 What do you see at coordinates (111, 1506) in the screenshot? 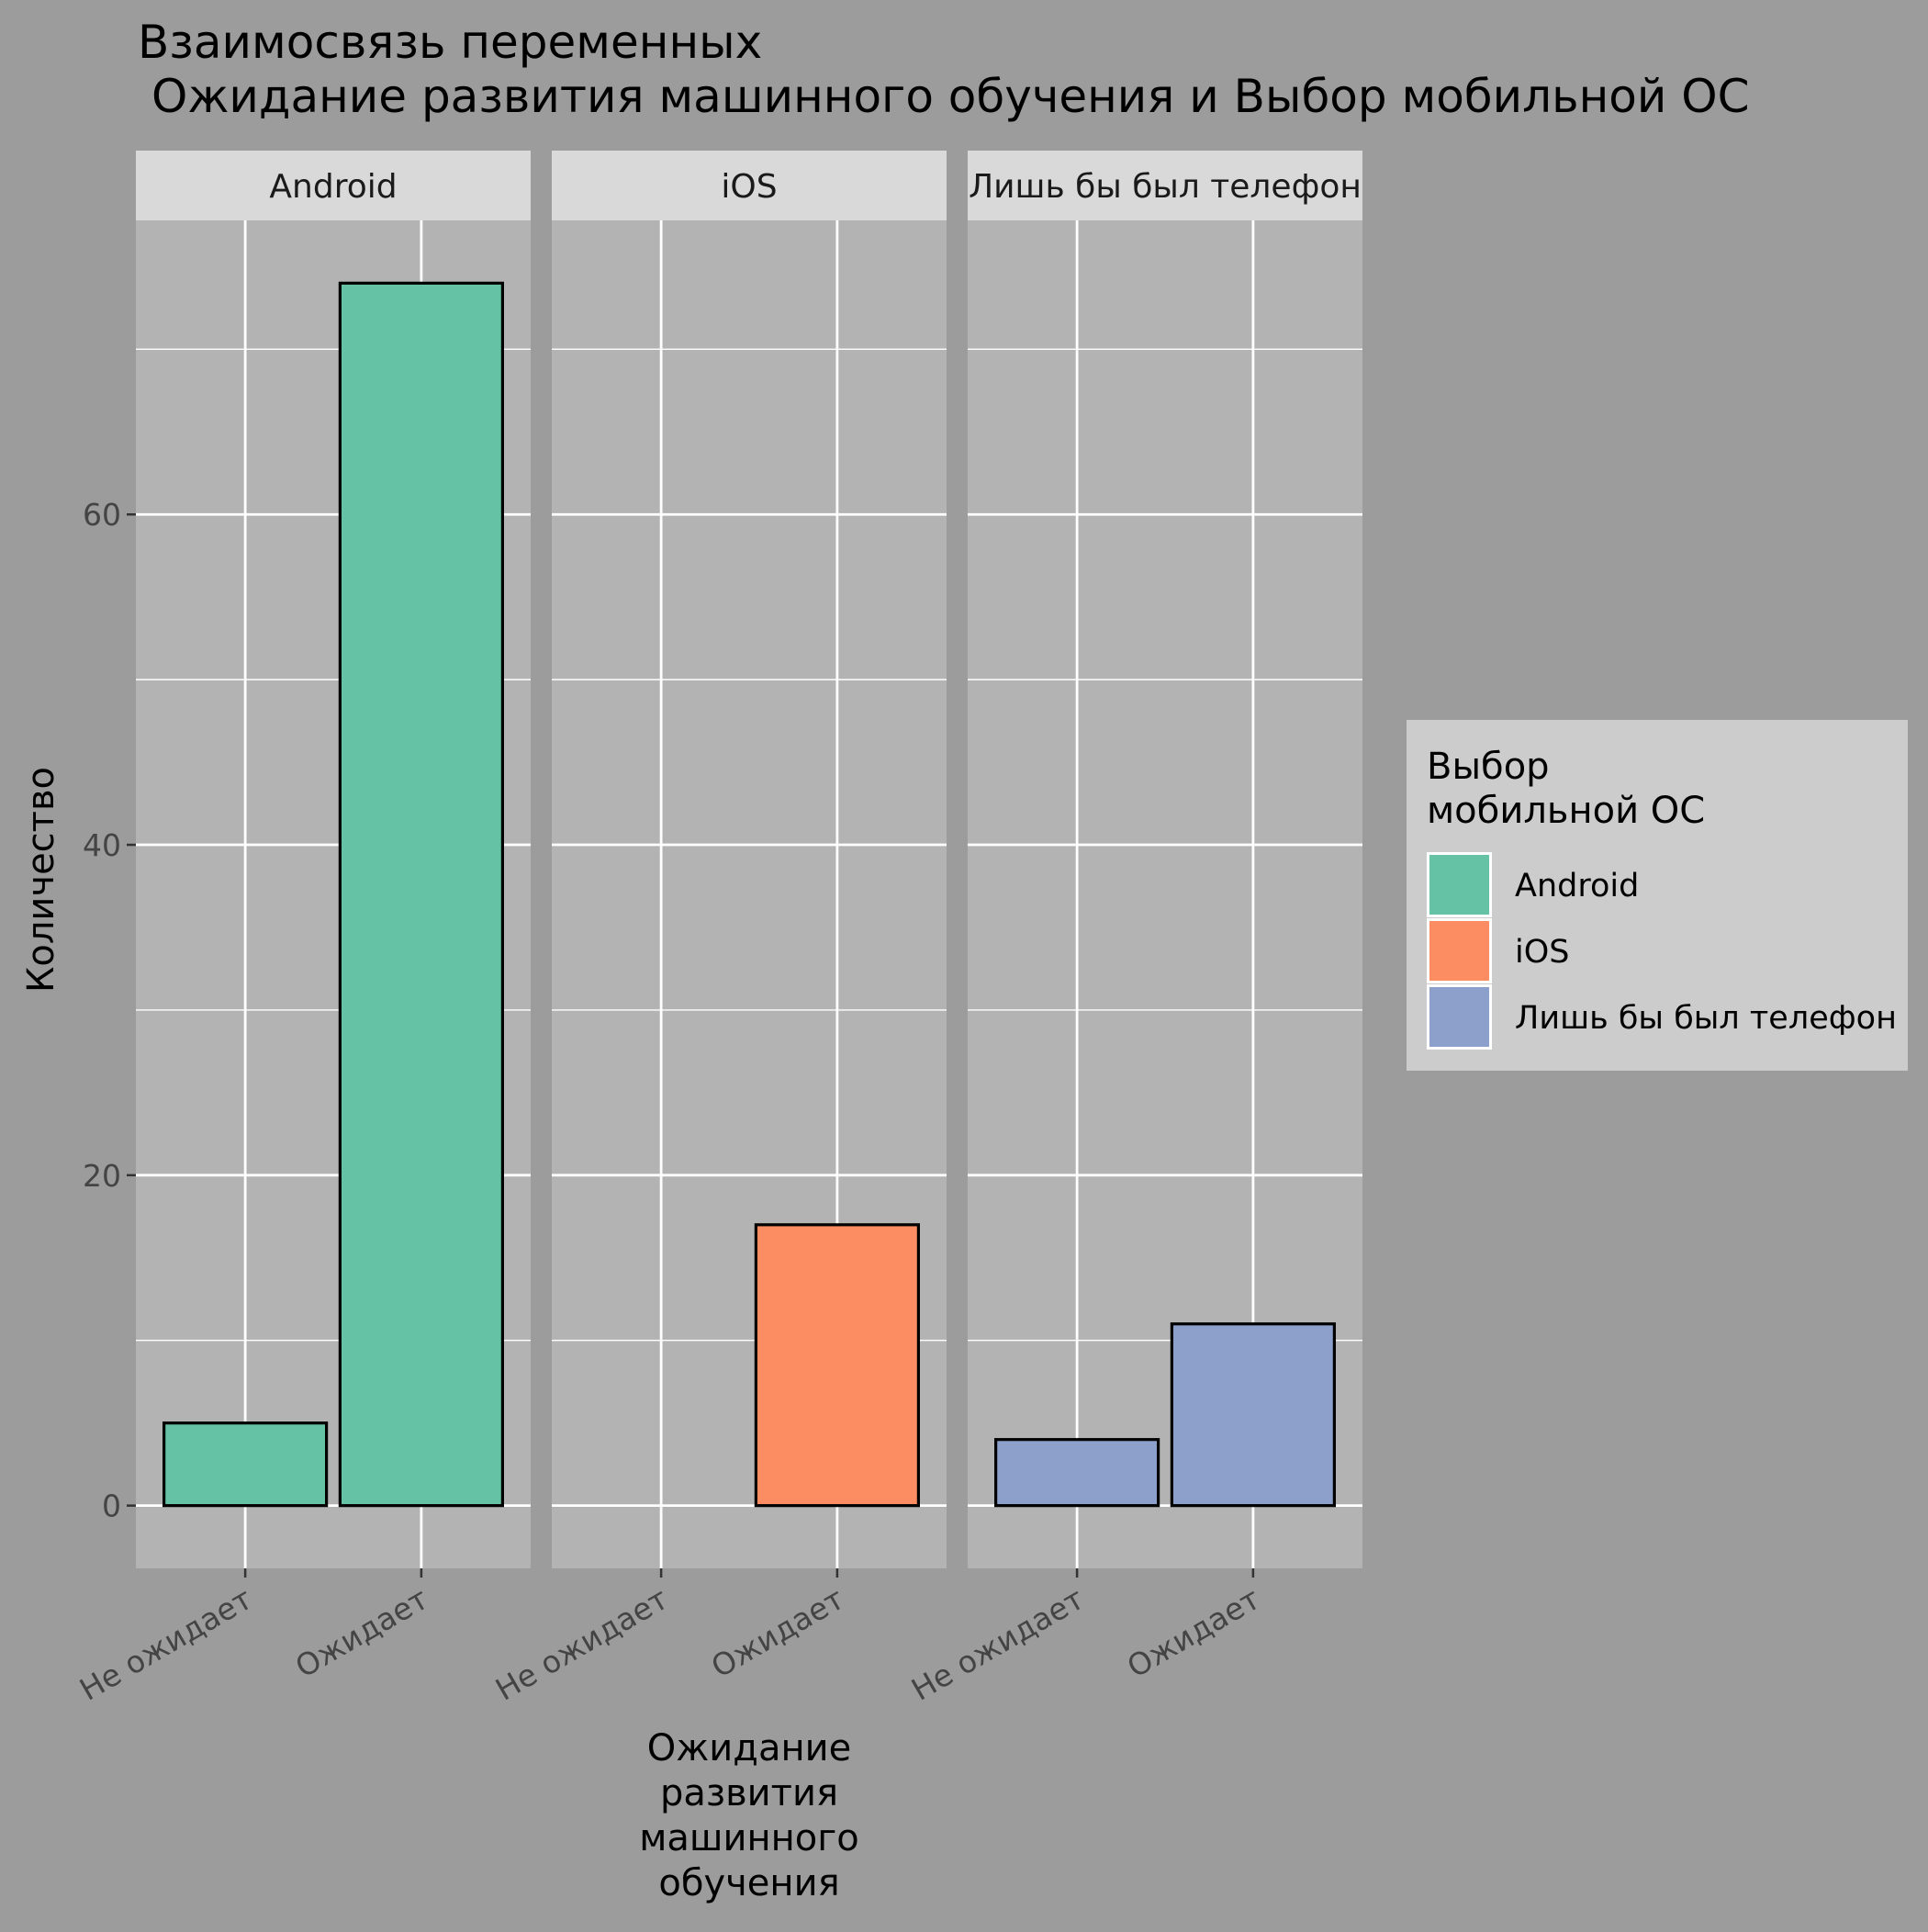
I see `y-tick-label: 0` at bounding box center [111, 1506].